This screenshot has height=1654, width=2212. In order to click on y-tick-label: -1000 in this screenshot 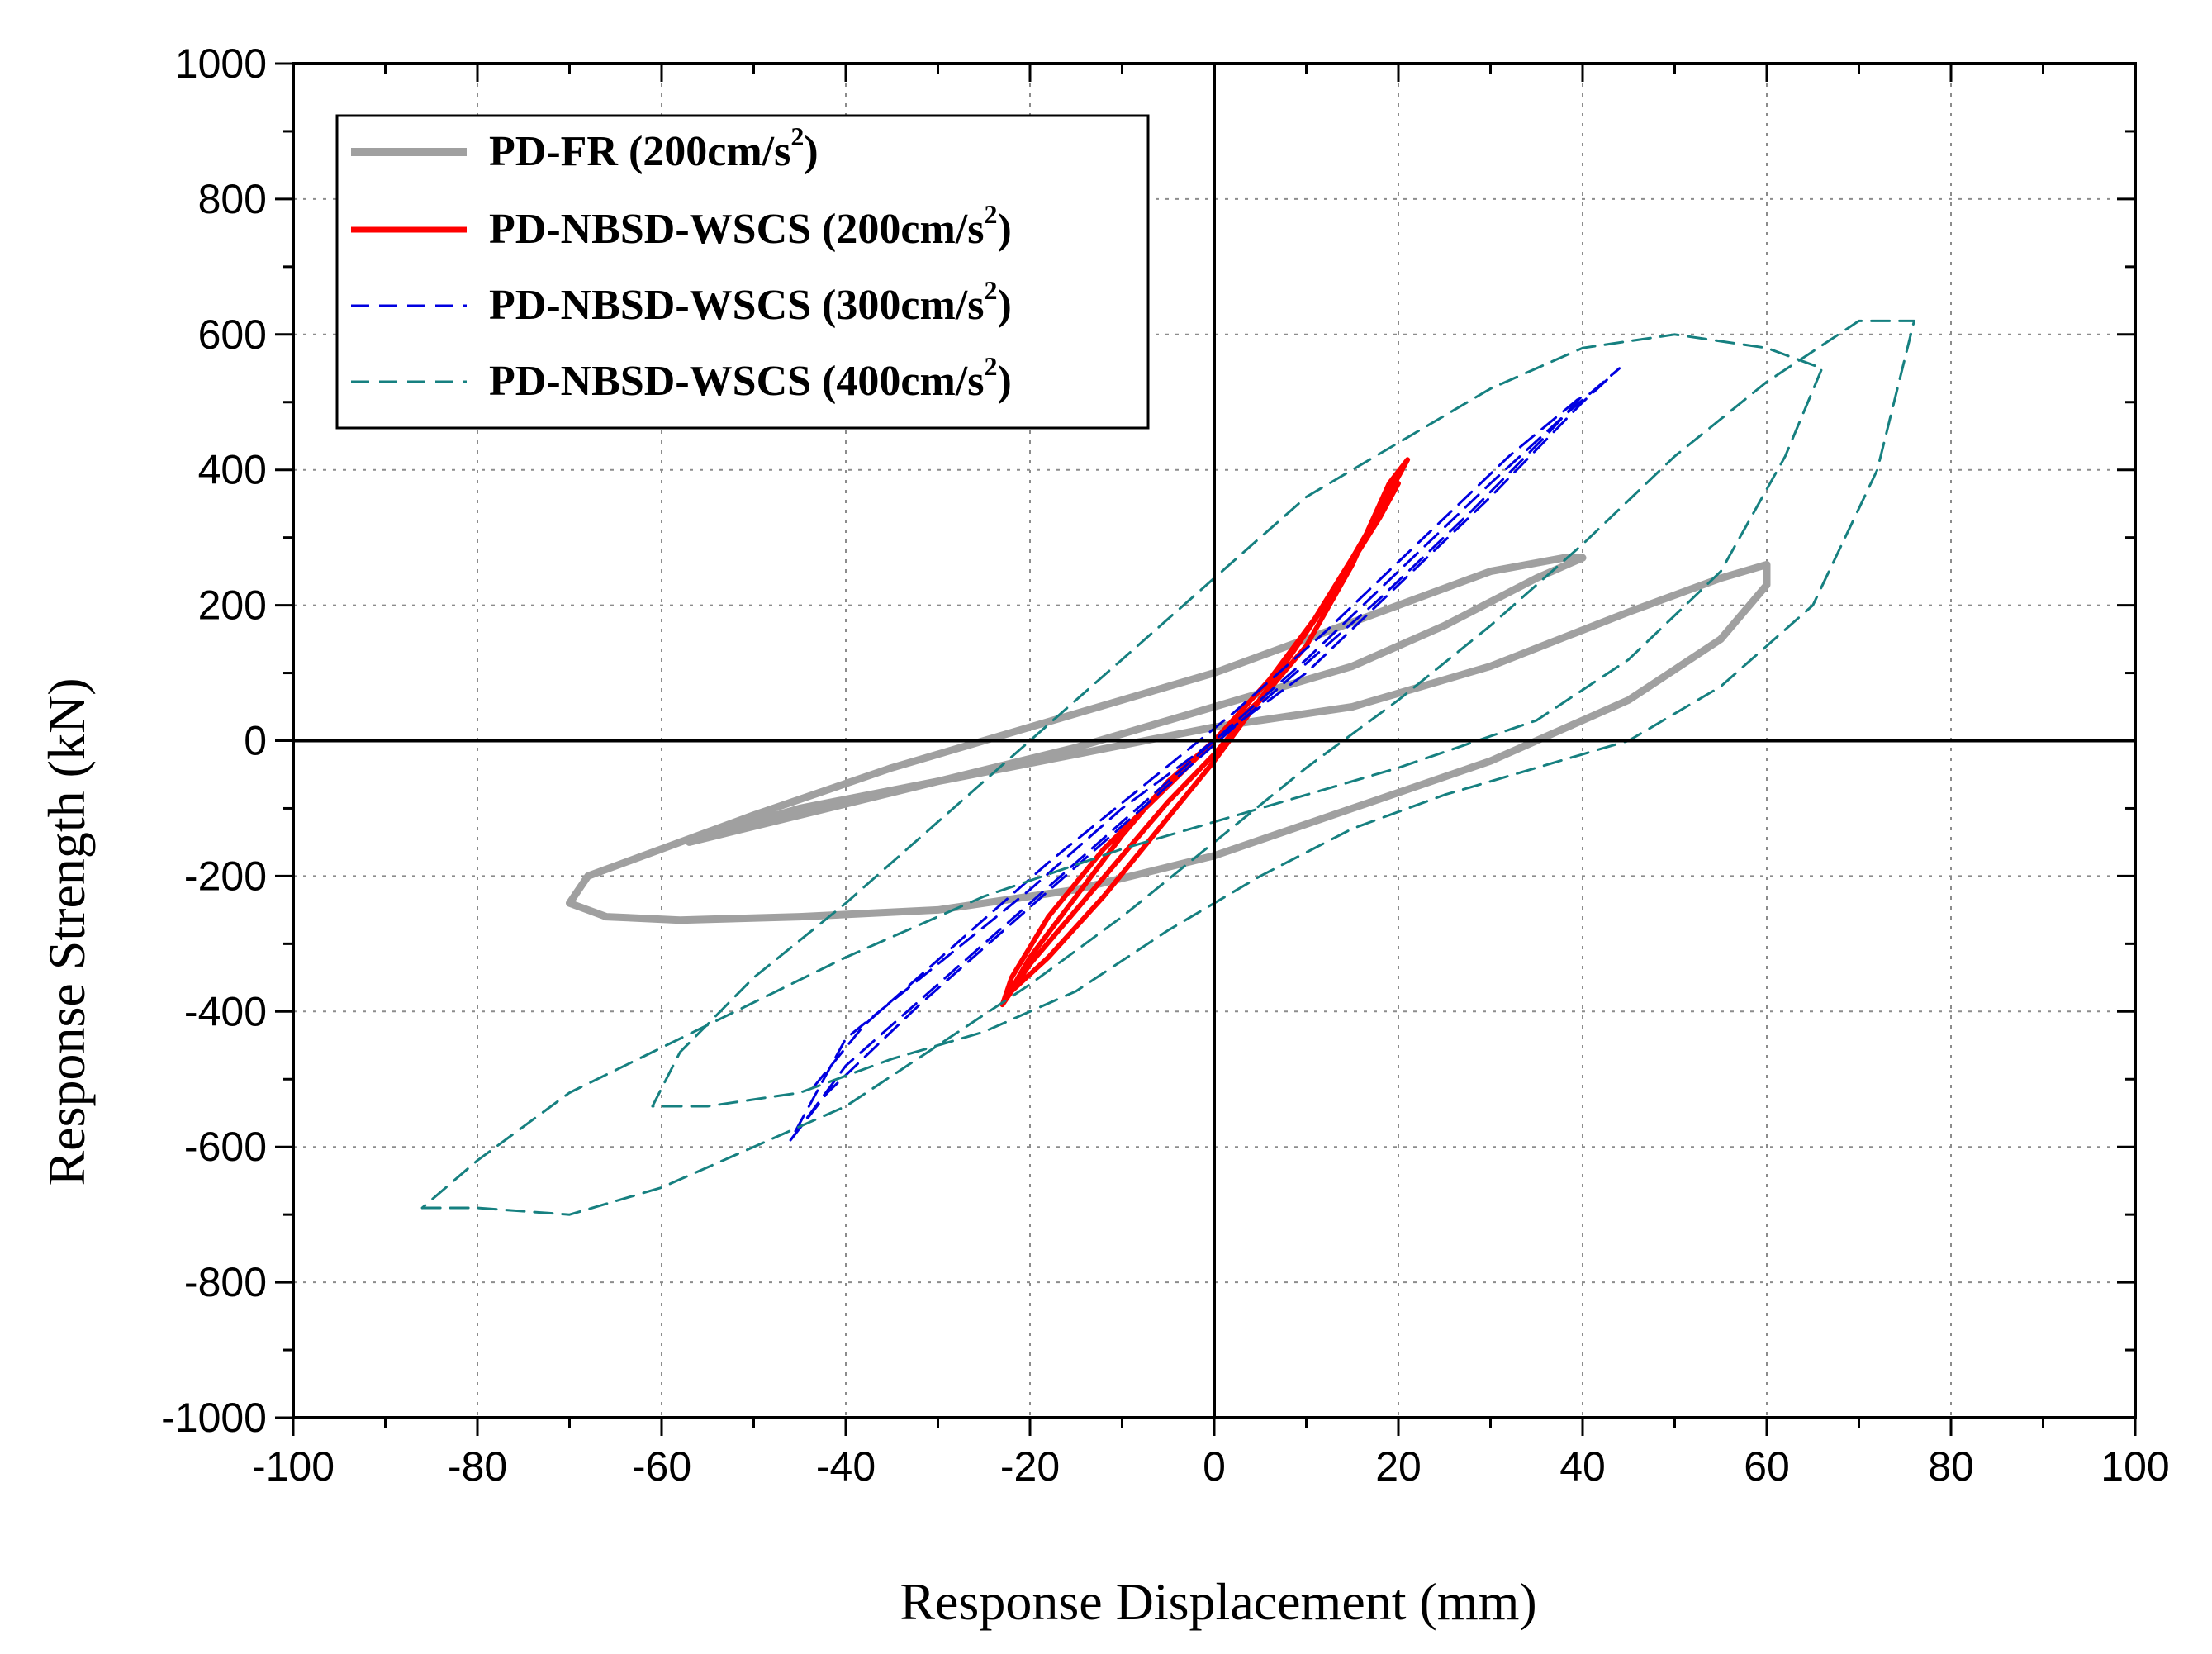, I will do `click(214, 1418)`.